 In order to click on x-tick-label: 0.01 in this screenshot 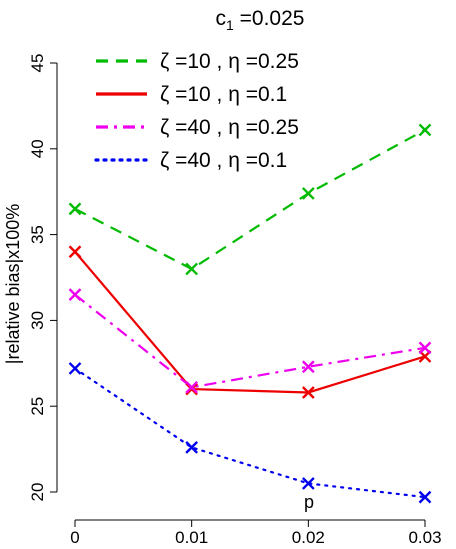, I will do `click(191, 537)`.